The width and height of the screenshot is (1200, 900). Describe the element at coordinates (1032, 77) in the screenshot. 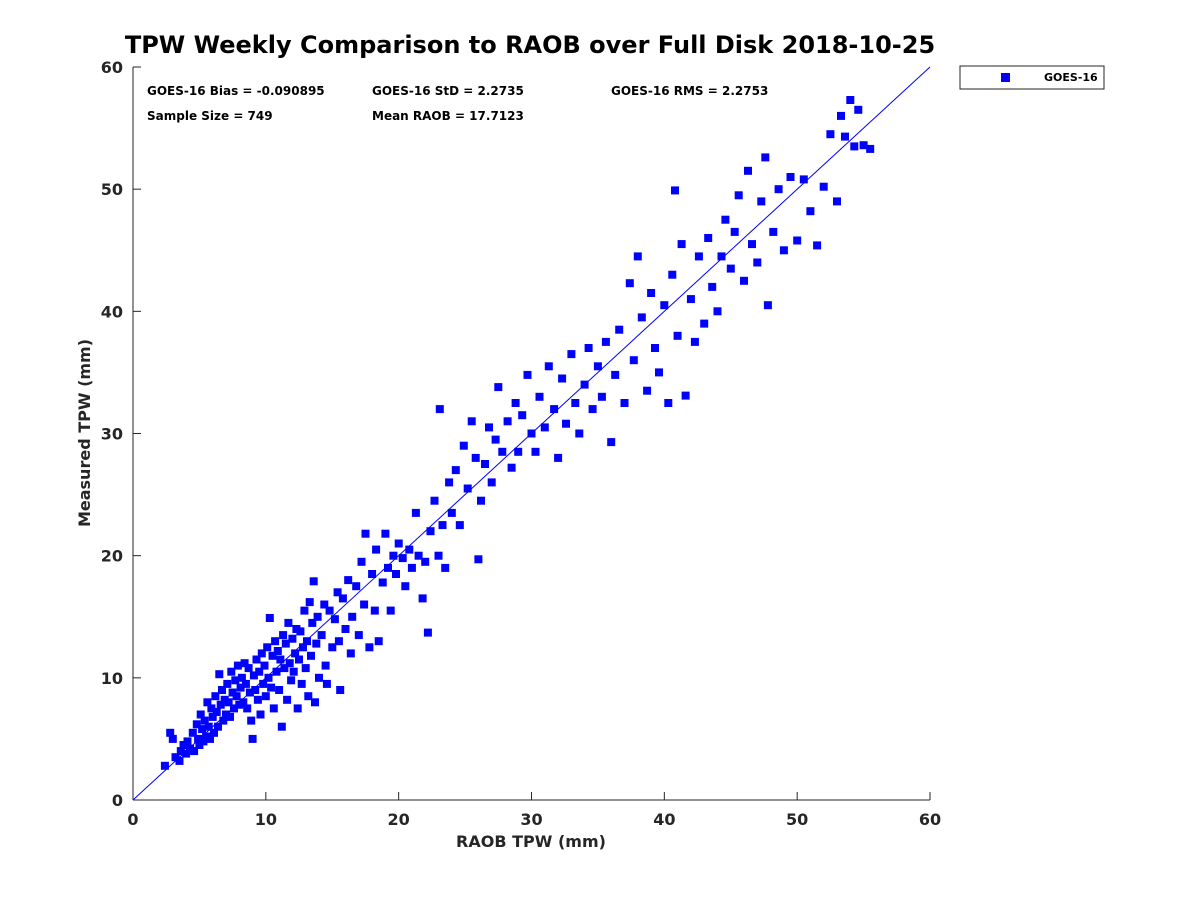

I see `legend: GOES-16` at that location.